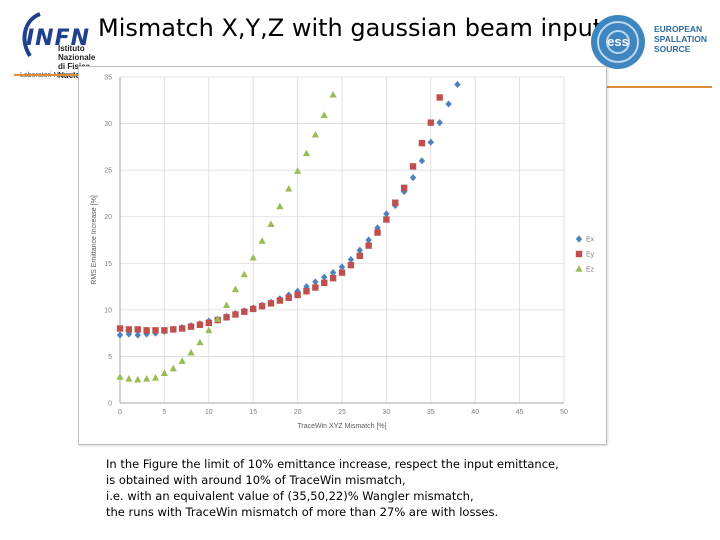 Image resolution: width=720 pixels, height=540 pixels. I want to click on ess-logo-line1: EUROPEAN, so click(678, 29).